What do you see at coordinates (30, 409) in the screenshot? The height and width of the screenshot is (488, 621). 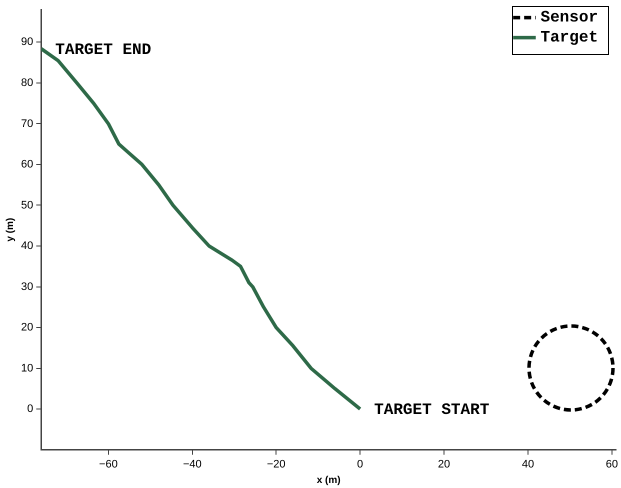 I see `y-tick-label: 0` at bounding box center [30, 409].